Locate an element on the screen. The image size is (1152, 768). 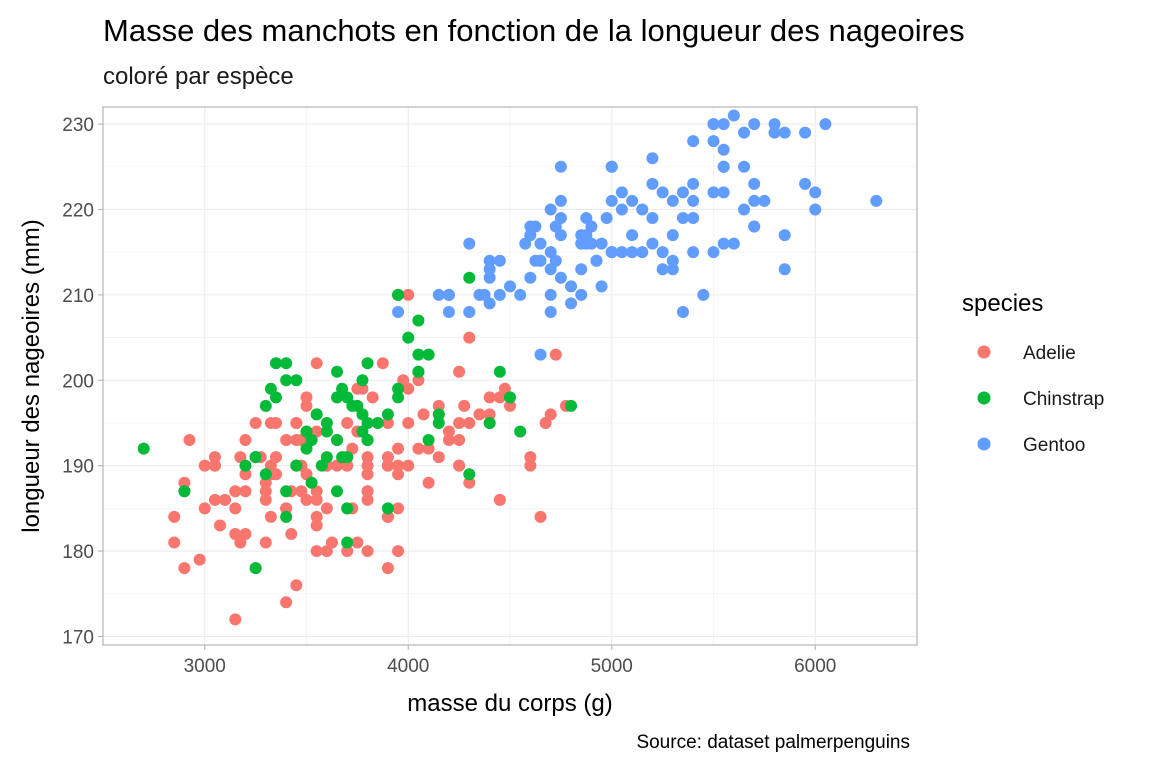
y-tick-label: 210 is located at coordinates (78, 296).